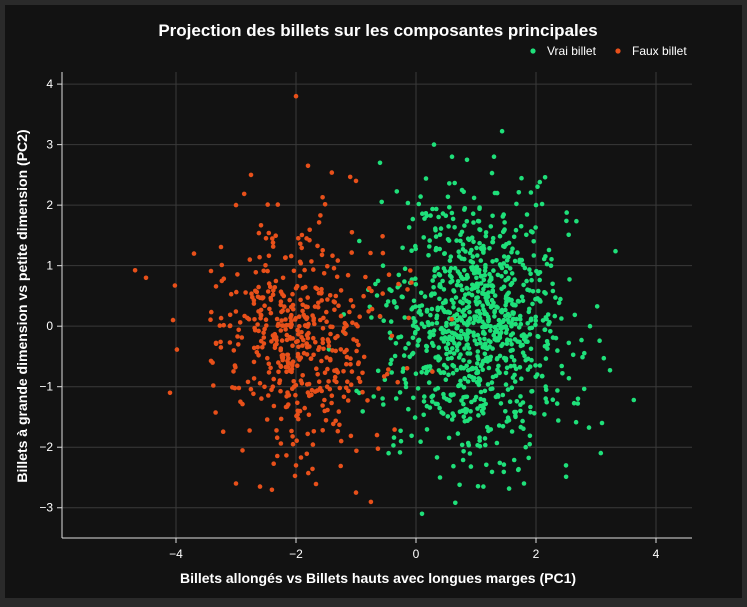 This screenshot has width=747, height=607. Describe the element at coordinates (608, 51) in the screenshot. I see `legend: Vrai billet Faux billet` at that location.